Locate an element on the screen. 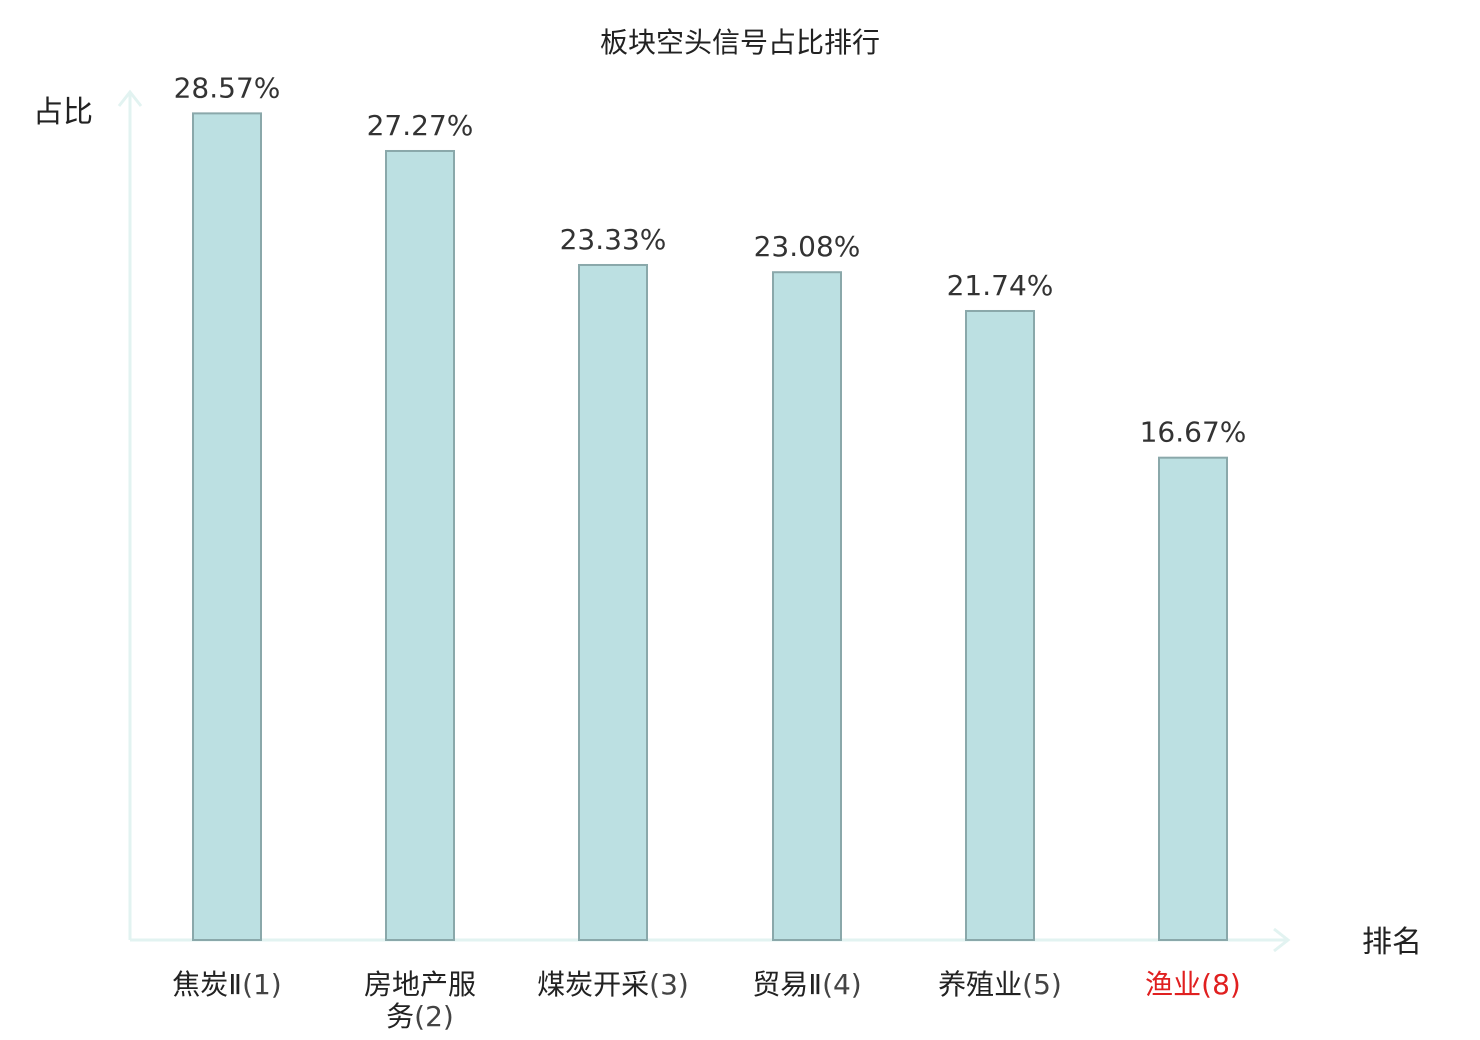  x-tick-label-1: 焦炭Ⅱ(1) is located at coordinates (226, 984).